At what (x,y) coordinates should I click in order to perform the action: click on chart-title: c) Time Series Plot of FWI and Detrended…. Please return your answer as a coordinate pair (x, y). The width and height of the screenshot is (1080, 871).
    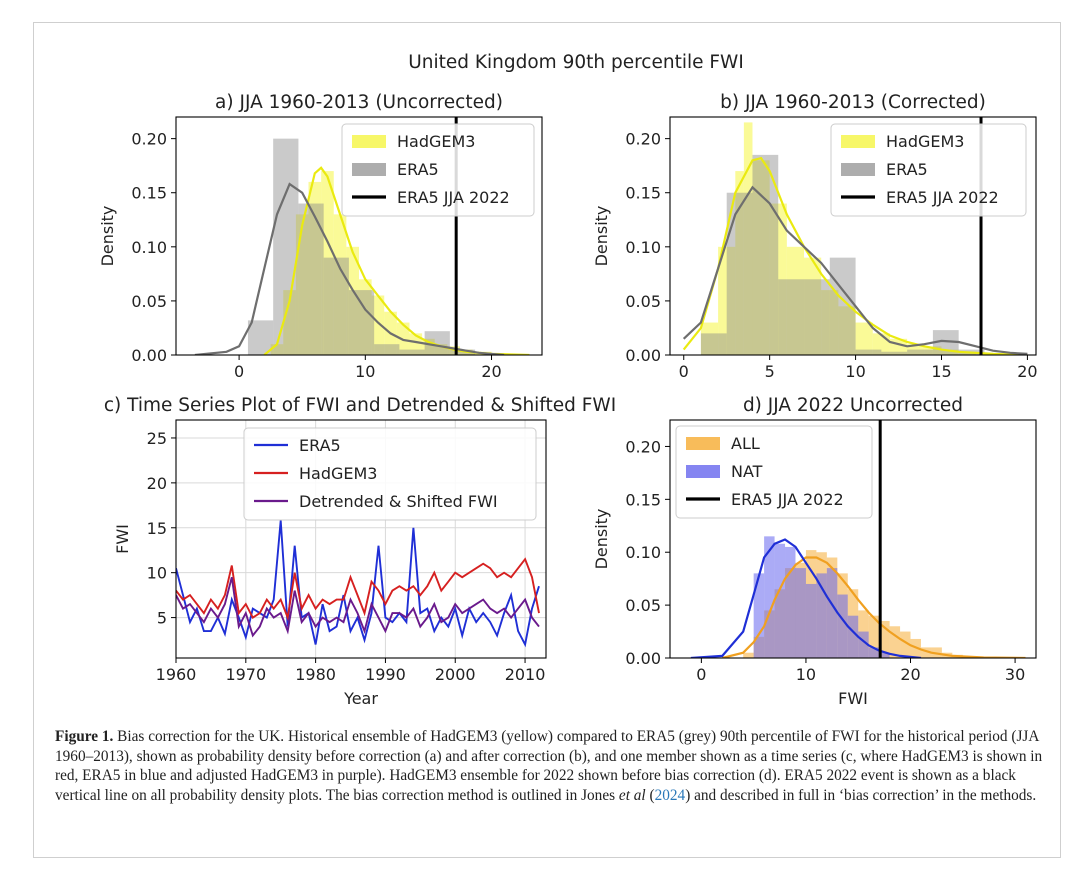
    Looking at the image, I should click on (360, 405).